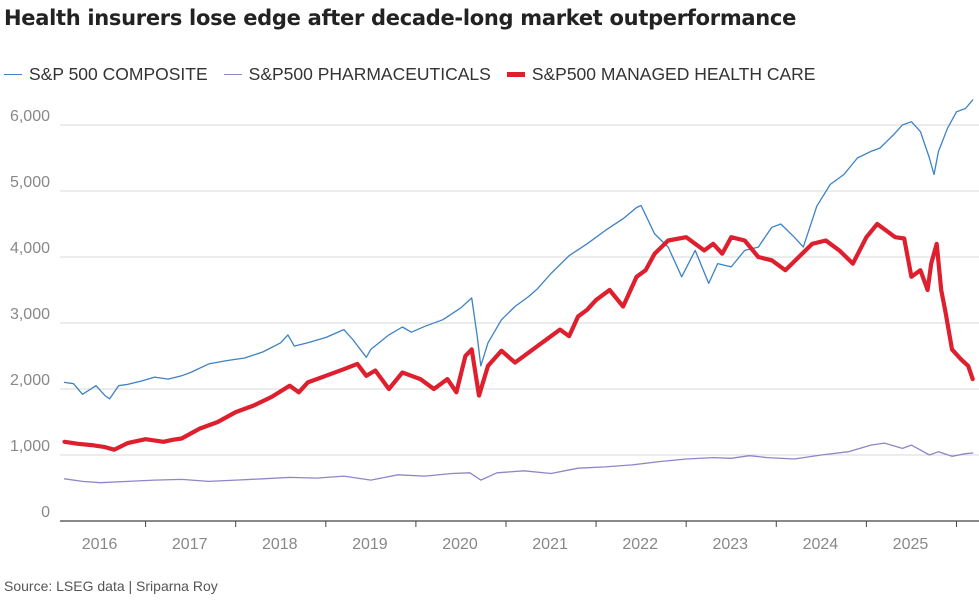  I want to click on legend-label-pharma: S&P500 PHARMACEUTICALS, so click(369, 74).